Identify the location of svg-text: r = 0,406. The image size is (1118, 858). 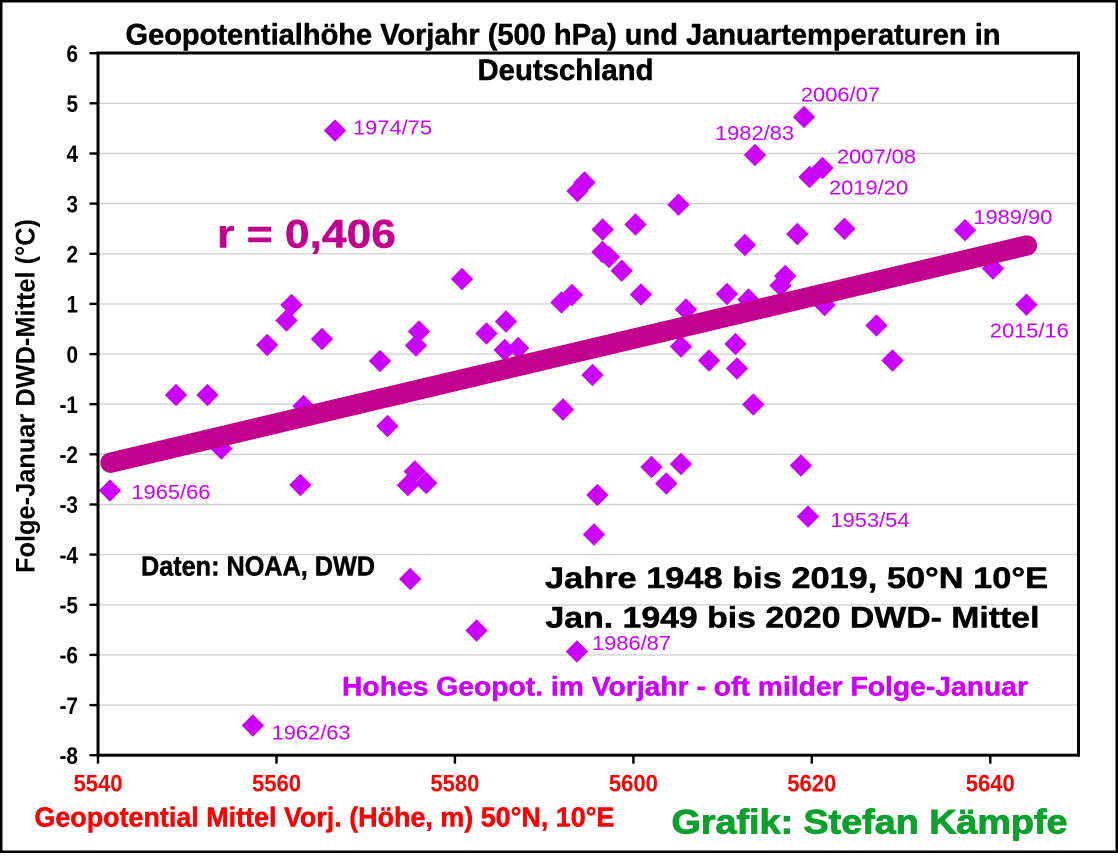
(306, 235).